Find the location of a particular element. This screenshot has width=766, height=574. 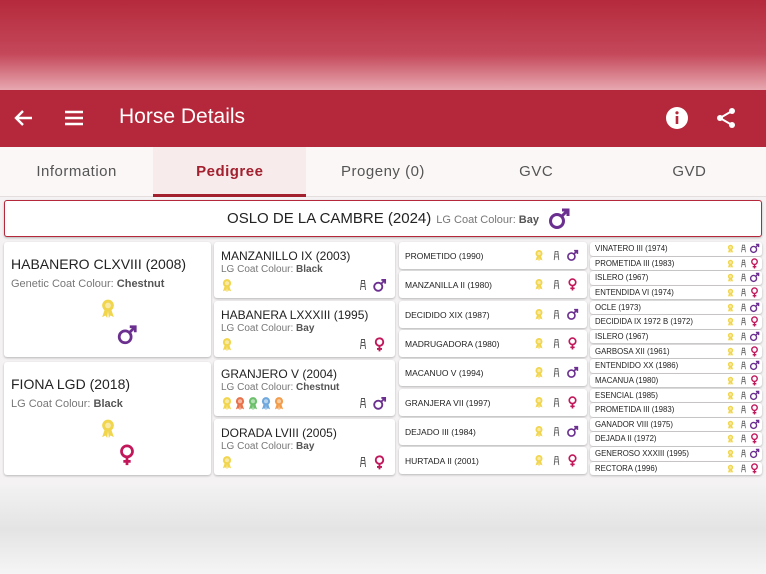

ancestor-row: GENEROSO XXXIII (1995) is located at coordinates (676, 454).